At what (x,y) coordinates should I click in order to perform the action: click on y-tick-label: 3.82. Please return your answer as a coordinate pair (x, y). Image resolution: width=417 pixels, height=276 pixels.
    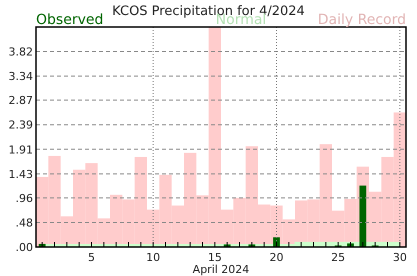
    Looking at the image, I should click on (20, 52).